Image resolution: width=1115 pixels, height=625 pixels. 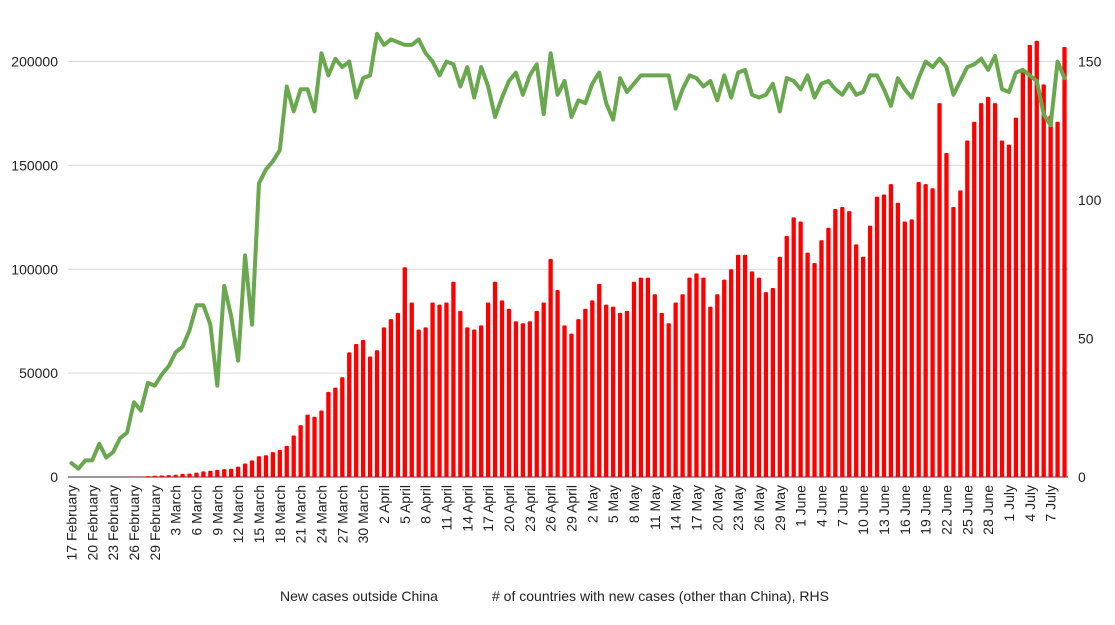 What do you see at coordinates (905, 510) in the screenshot?
I see `x-tick-label: 16 June` at bounding box center [905, 510].